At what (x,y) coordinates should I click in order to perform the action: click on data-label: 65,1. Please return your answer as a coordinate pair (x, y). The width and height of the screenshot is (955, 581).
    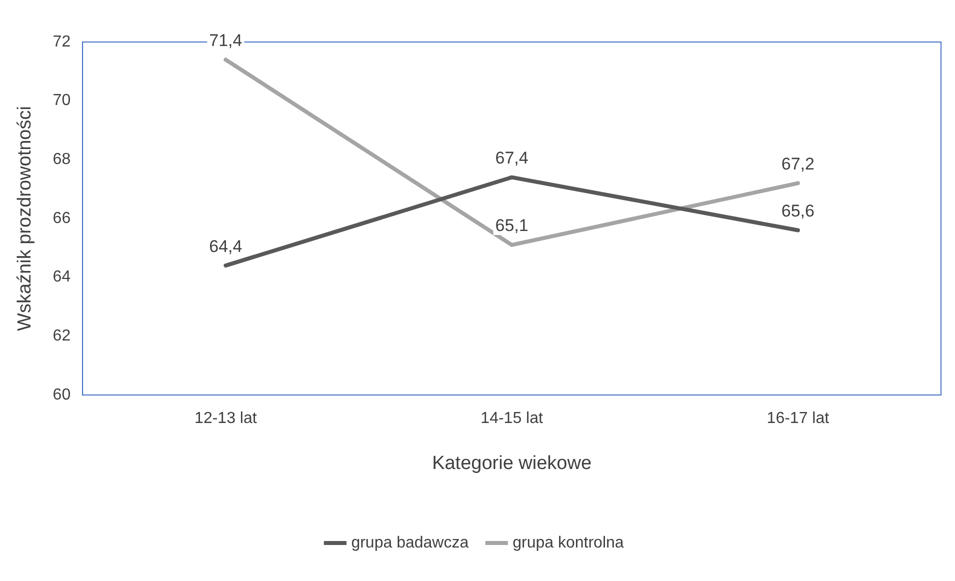
    Looking at the image, I should click on (511, 226).